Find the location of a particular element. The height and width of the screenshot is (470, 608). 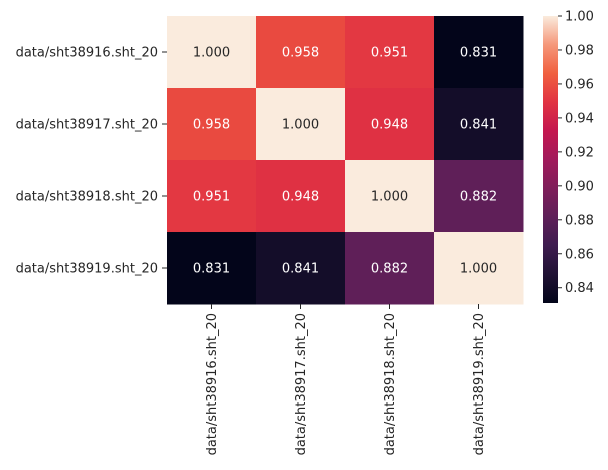

colorbar-tick-label: 1.00 is located at coordinates (579, 17).